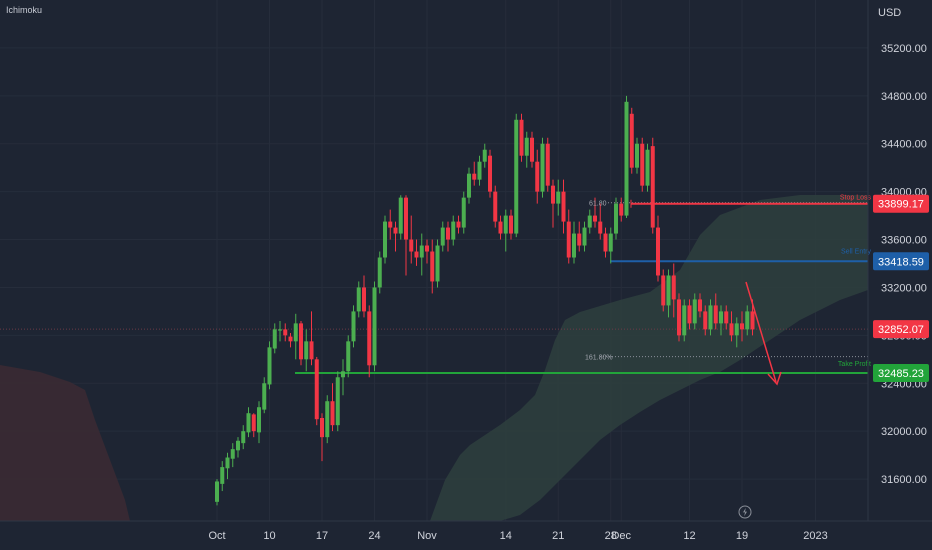  What do you see at coordinates (904, 432) in the screenshot?
I see `y-tick-label: 32000.00` at bounding box center [904, 432].